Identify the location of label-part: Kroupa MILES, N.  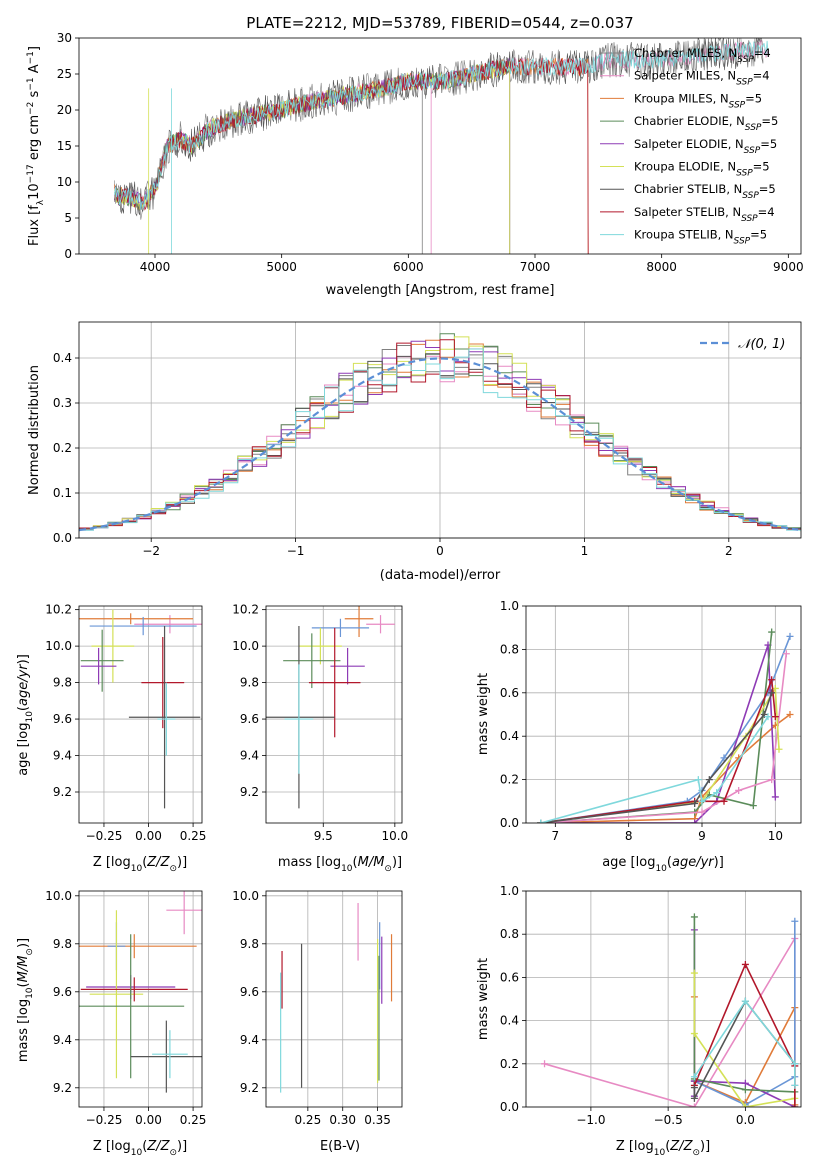
(681, 98).